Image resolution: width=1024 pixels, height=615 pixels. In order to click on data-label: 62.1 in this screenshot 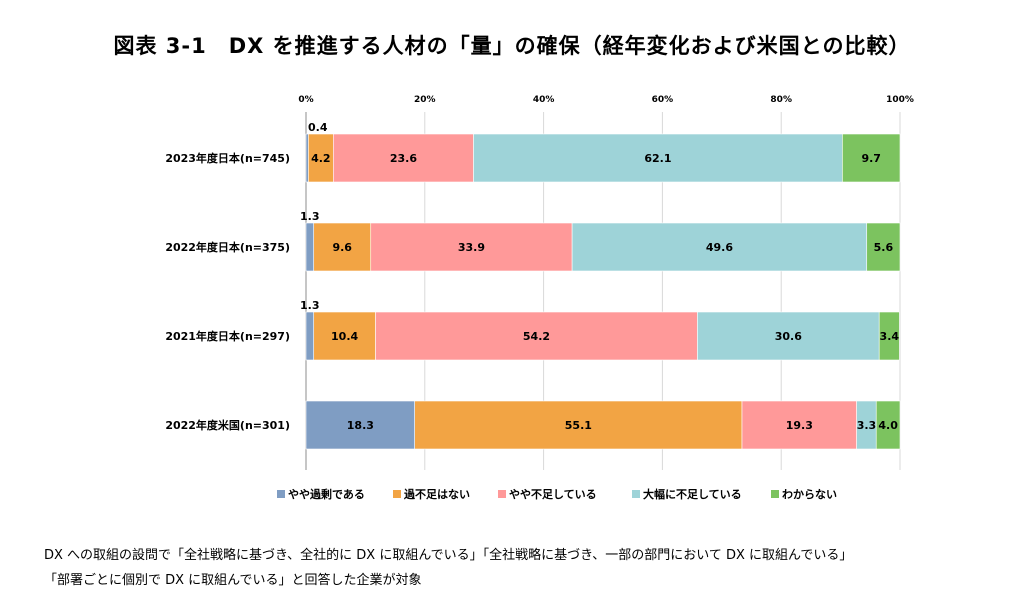, I will do `click(657, 158)`.